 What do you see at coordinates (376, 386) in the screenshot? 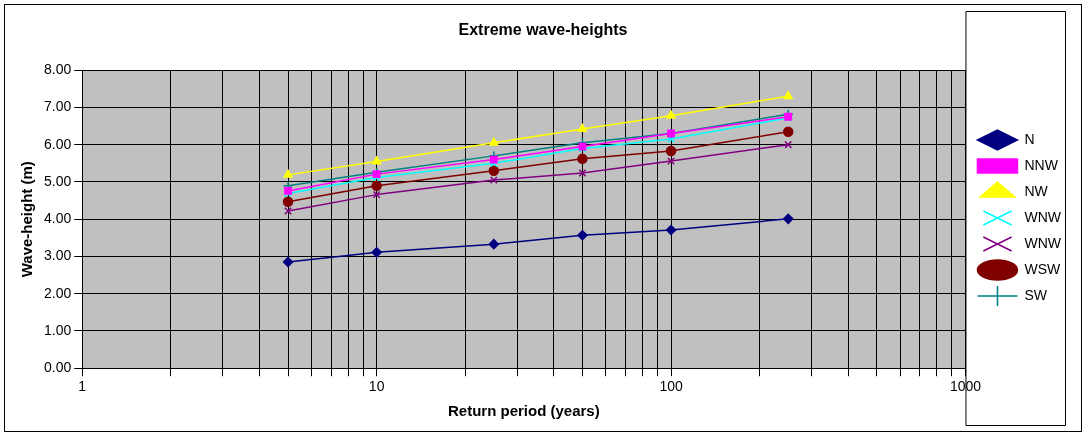
I see `x-tick-label: 10` at bounding box center [376, 386].